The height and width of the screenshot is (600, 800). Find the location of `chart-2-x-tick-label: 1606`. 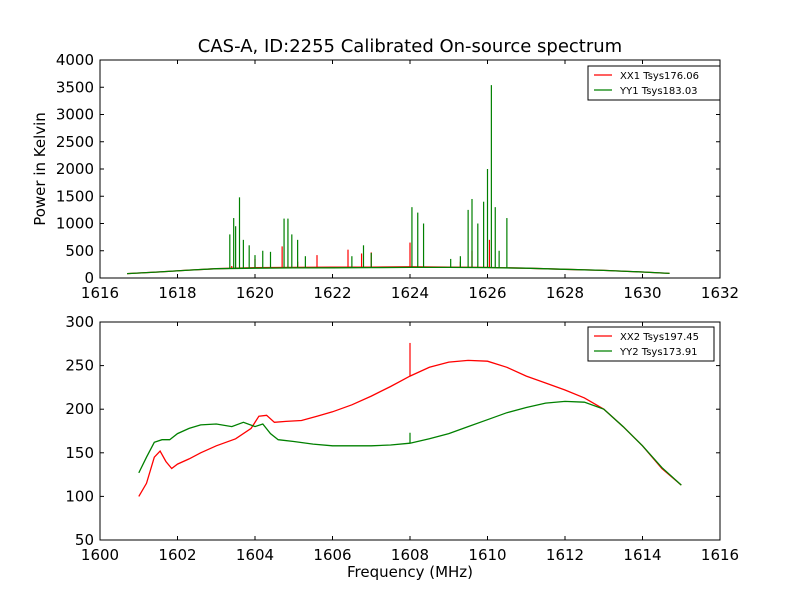

chart-2-x-tick-label: 1606 is located at coordinates (332, 555).